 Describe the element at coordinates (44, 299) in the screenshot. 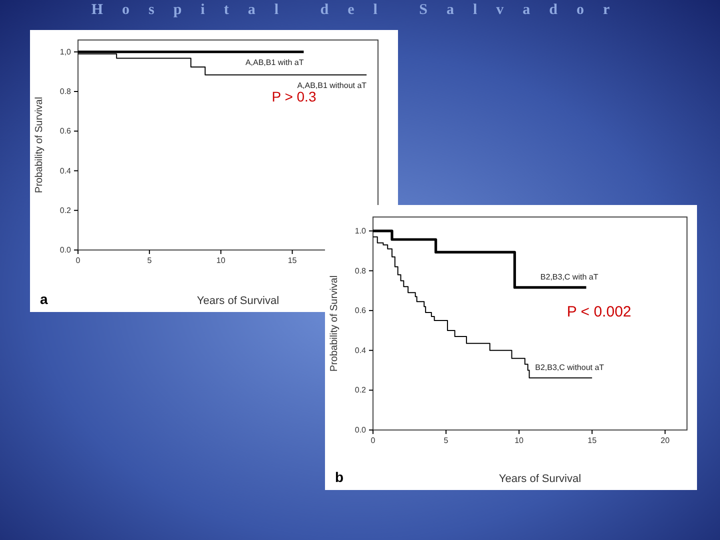

I see `text: a` at that location.